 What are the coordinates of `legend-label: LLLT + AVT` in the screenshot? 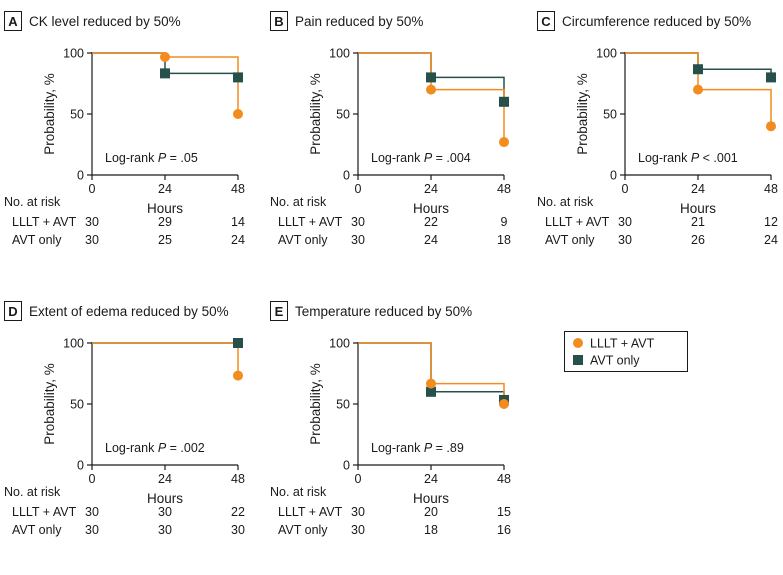 It's located at (622, 344).